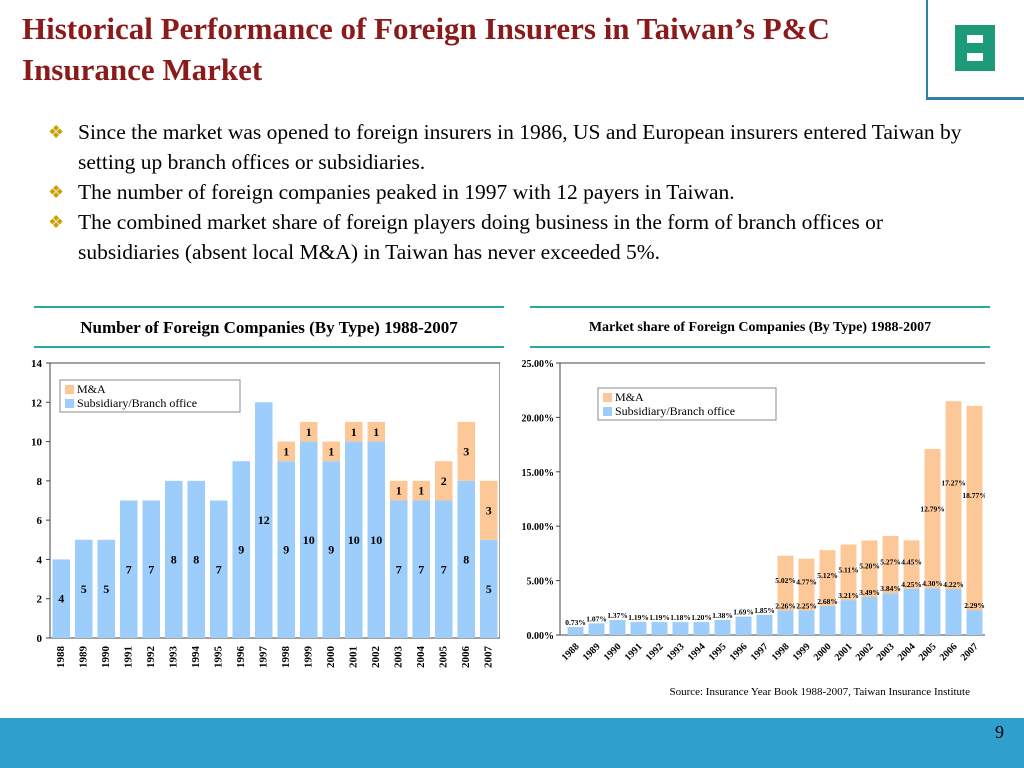 The height and width of the screenshot is (768, 1024). What do you see at coordinates (40, 482) in the screenshot?
I see `y-tick-label: 8` at bounding box center [40, 482].